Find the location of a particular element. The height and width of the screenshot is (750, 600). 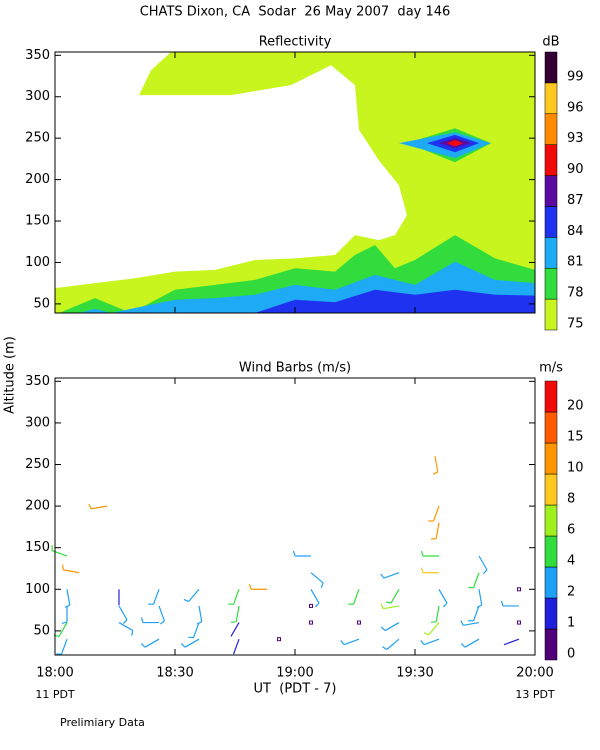

colorbar-label: 93 is located at coordinates (575, 138).